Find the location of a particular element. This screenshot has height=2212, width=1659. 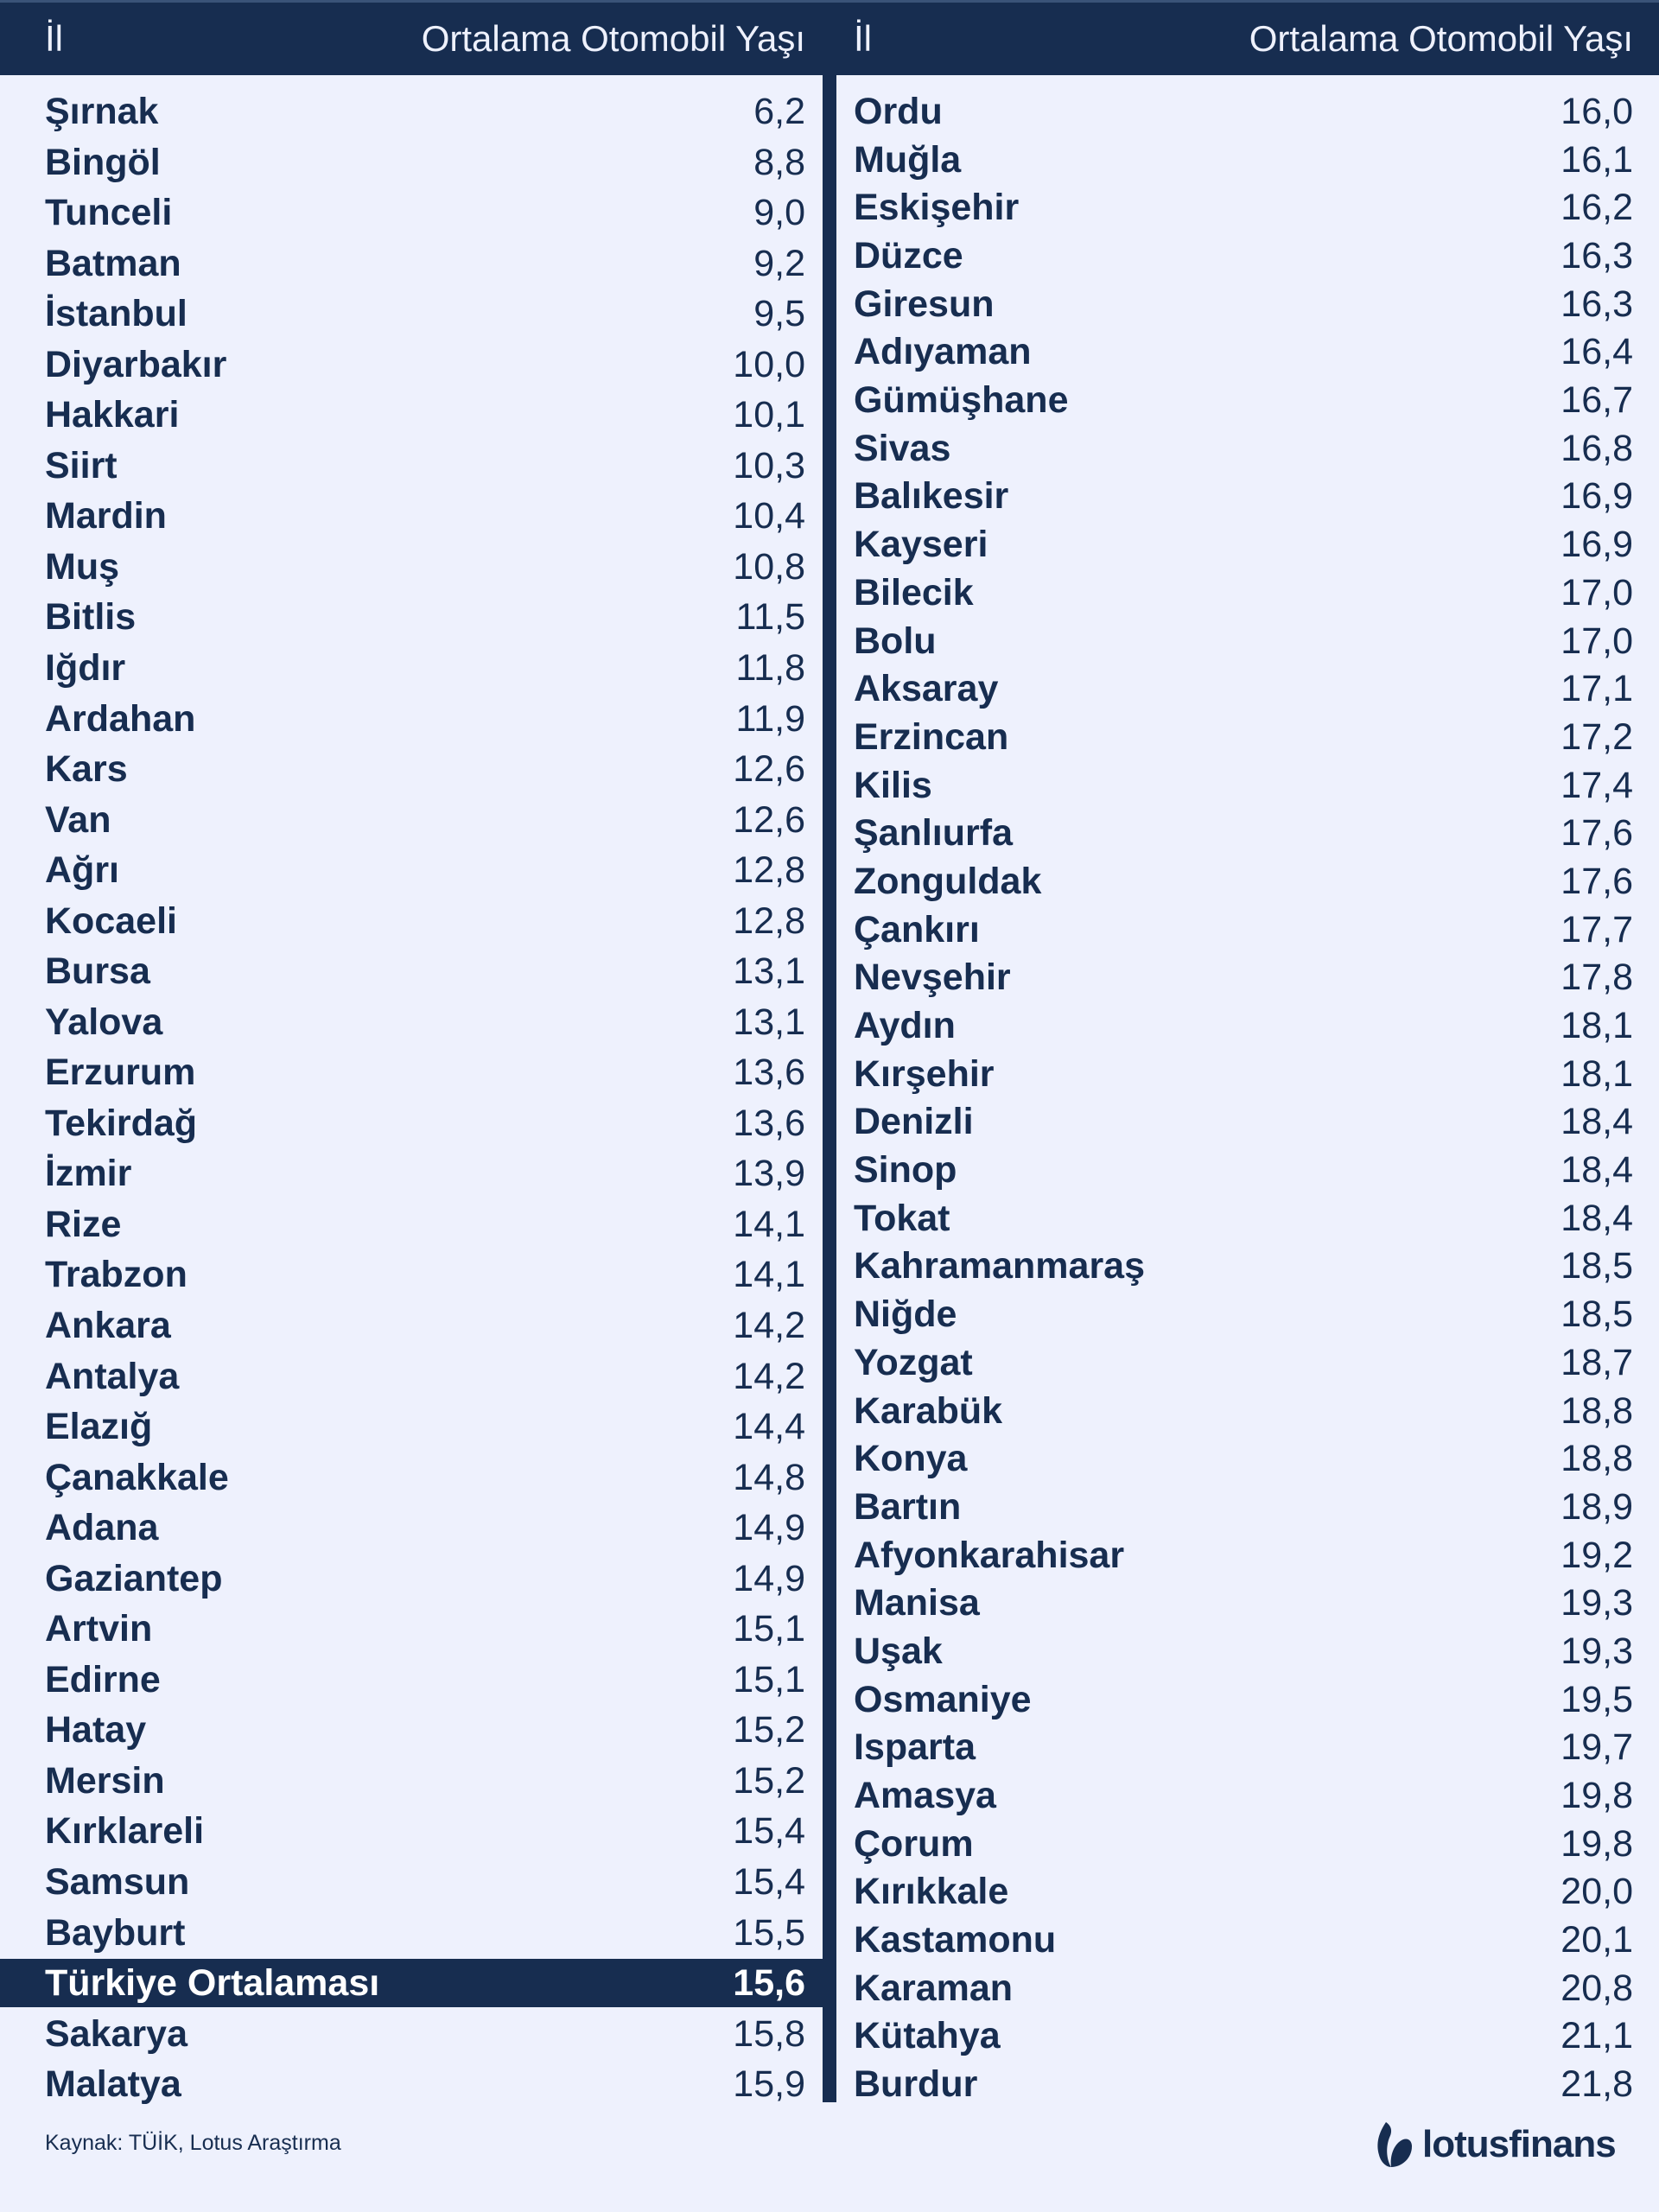

average-age-value: 12,8 is located at coordinates (769, 920).